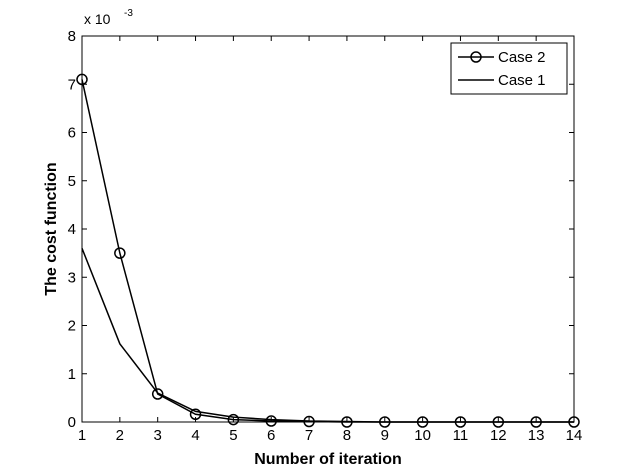 This screenshot has height=476, width=632. Describe the element at coordinates (72, 181) in the screenshot. I see `y-tick-label: 5` at that location.